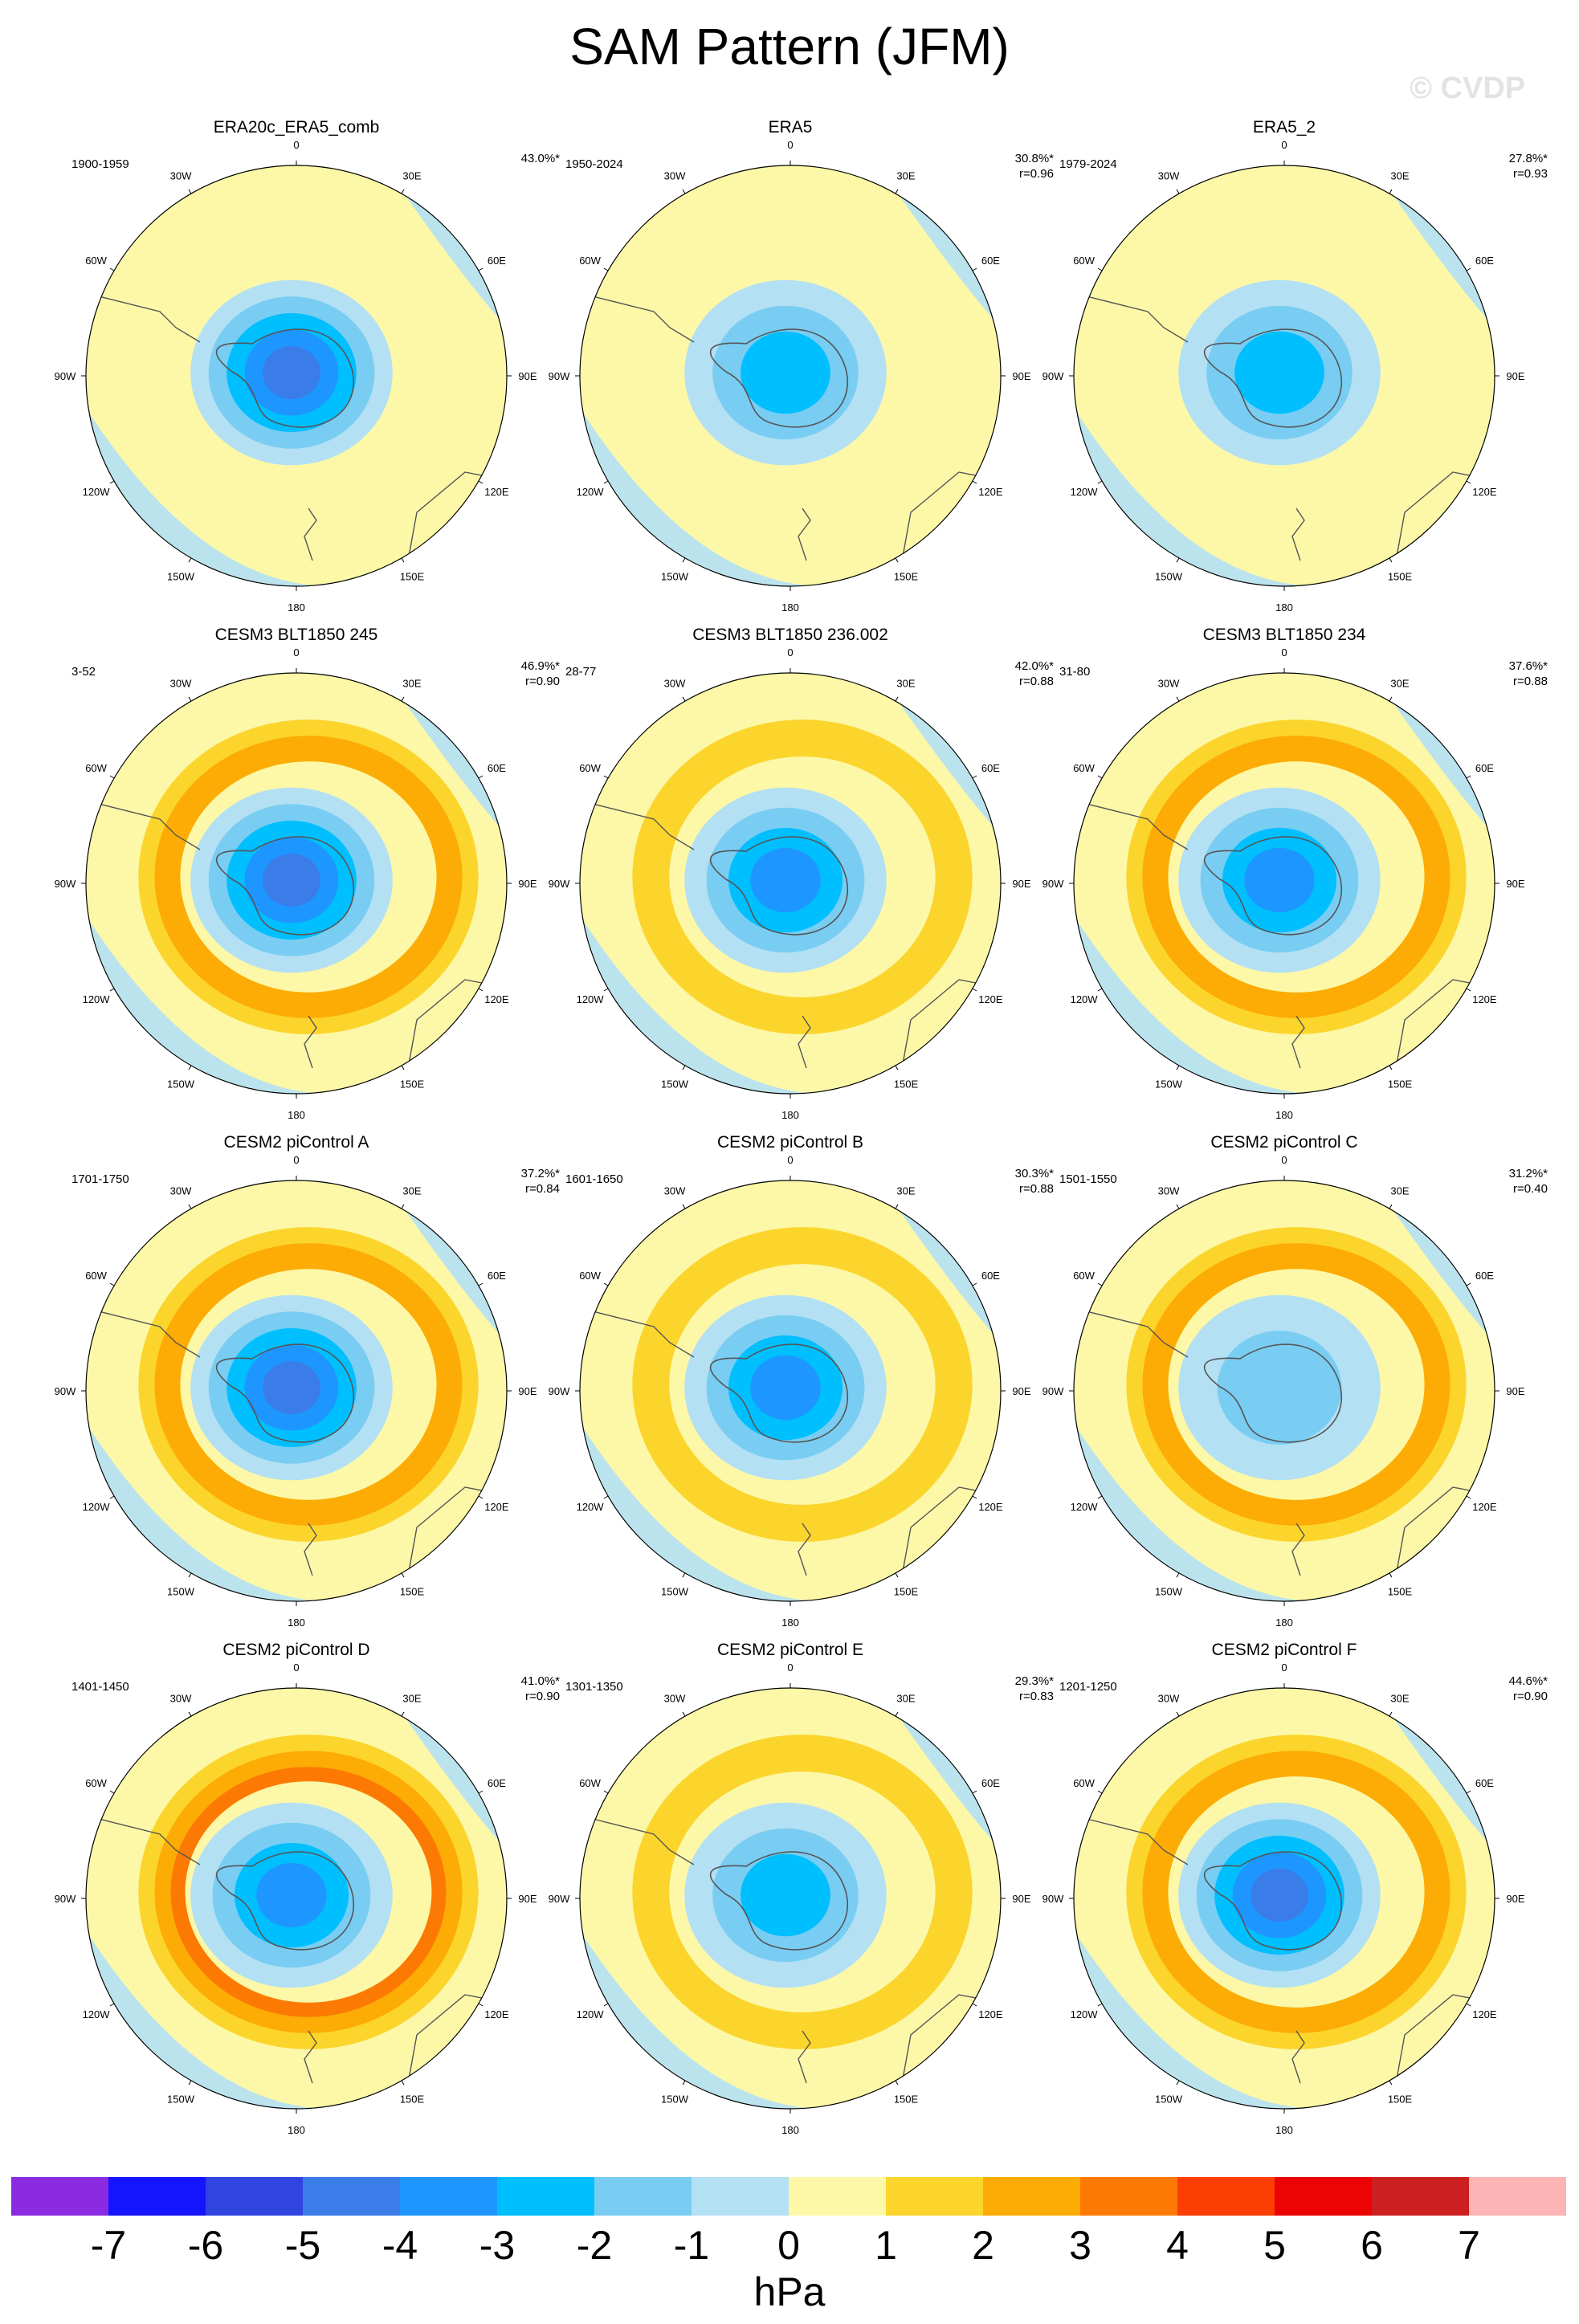 Image resolution: width=1579 pixels, height=2324 pixels. What do you see at coordinates (789, 46) in the screenshot?
I see `figure-title: SAM Pattern (JFM)` at bounding box center [789, 46].